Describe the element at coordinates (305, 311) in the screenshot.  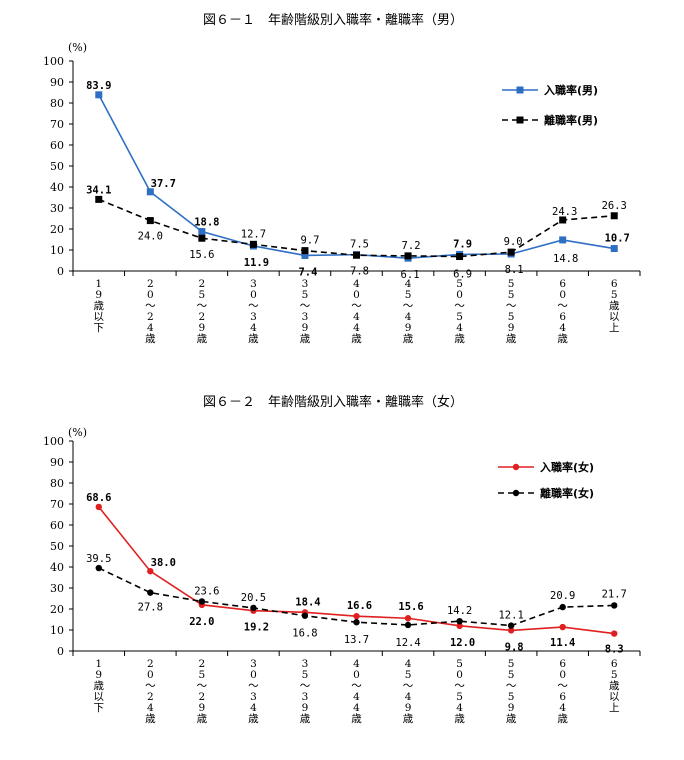
I see `x-category-label: 3 5 ～ 3 9 歳` at that location.